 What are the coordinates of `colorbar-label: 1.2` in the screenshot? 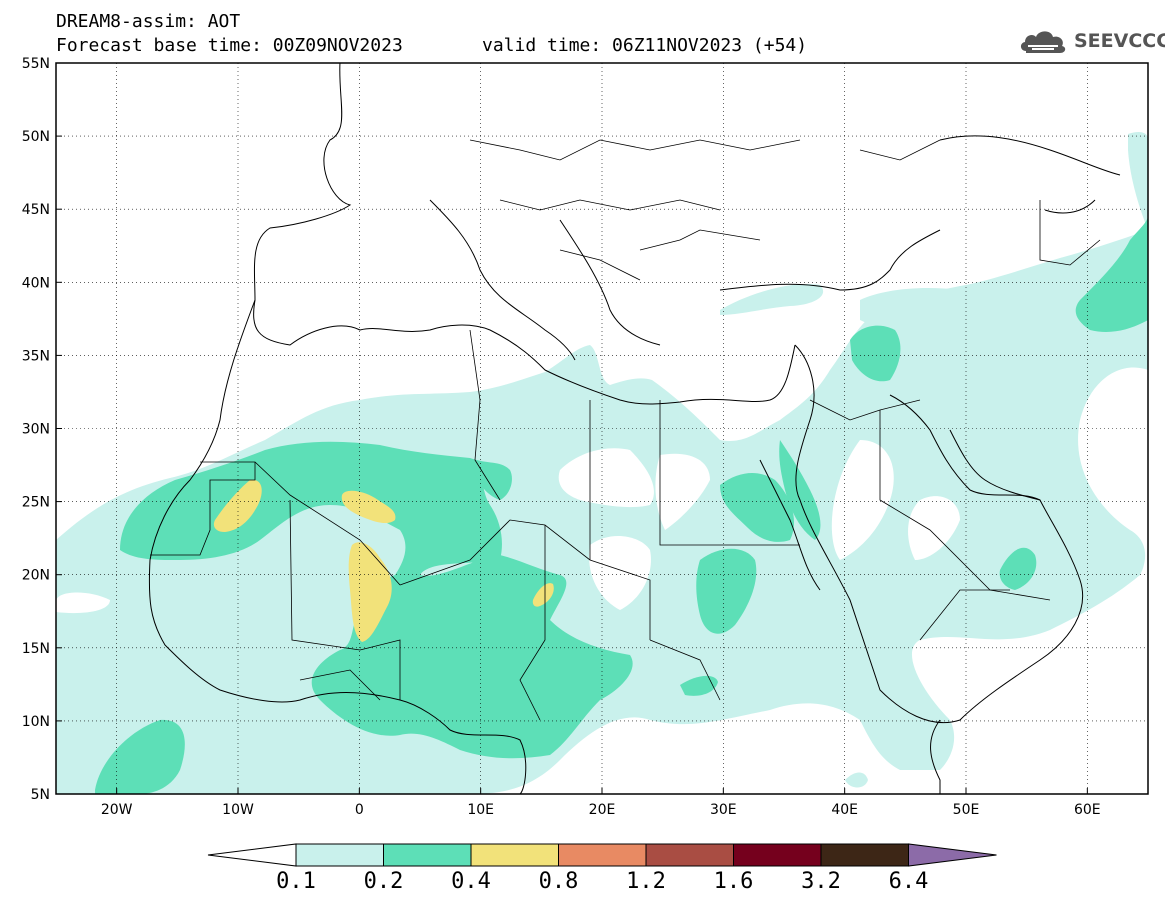 It's located at (646, 881).